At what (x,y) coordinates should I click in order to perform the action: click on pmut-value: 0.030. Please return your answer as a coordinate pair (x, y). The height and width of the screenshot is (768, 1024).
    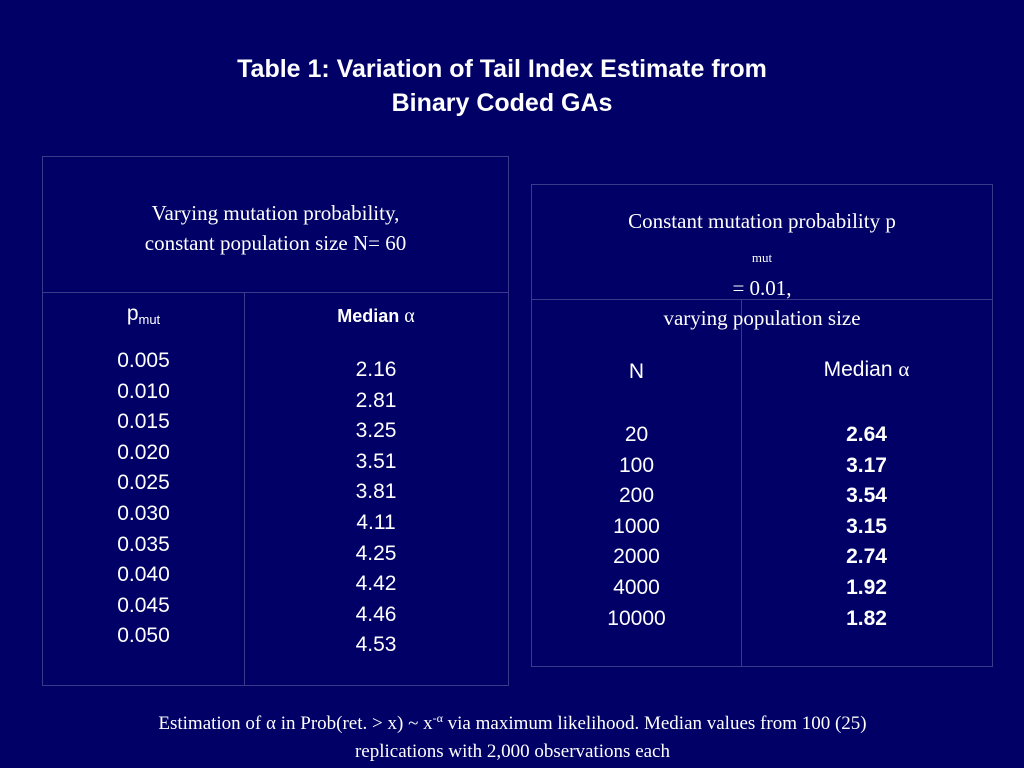
    Looking at the image, I should click on (143, 513).